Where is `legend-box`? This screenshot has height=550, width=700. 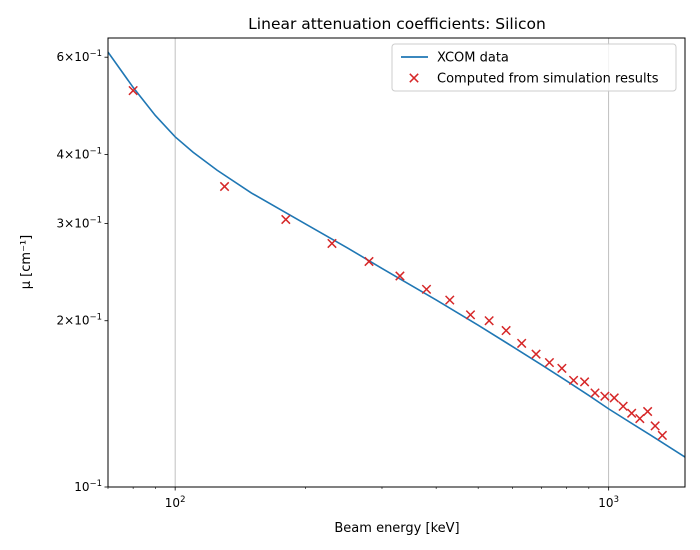 legend-box is located at coordinates (534, 67).